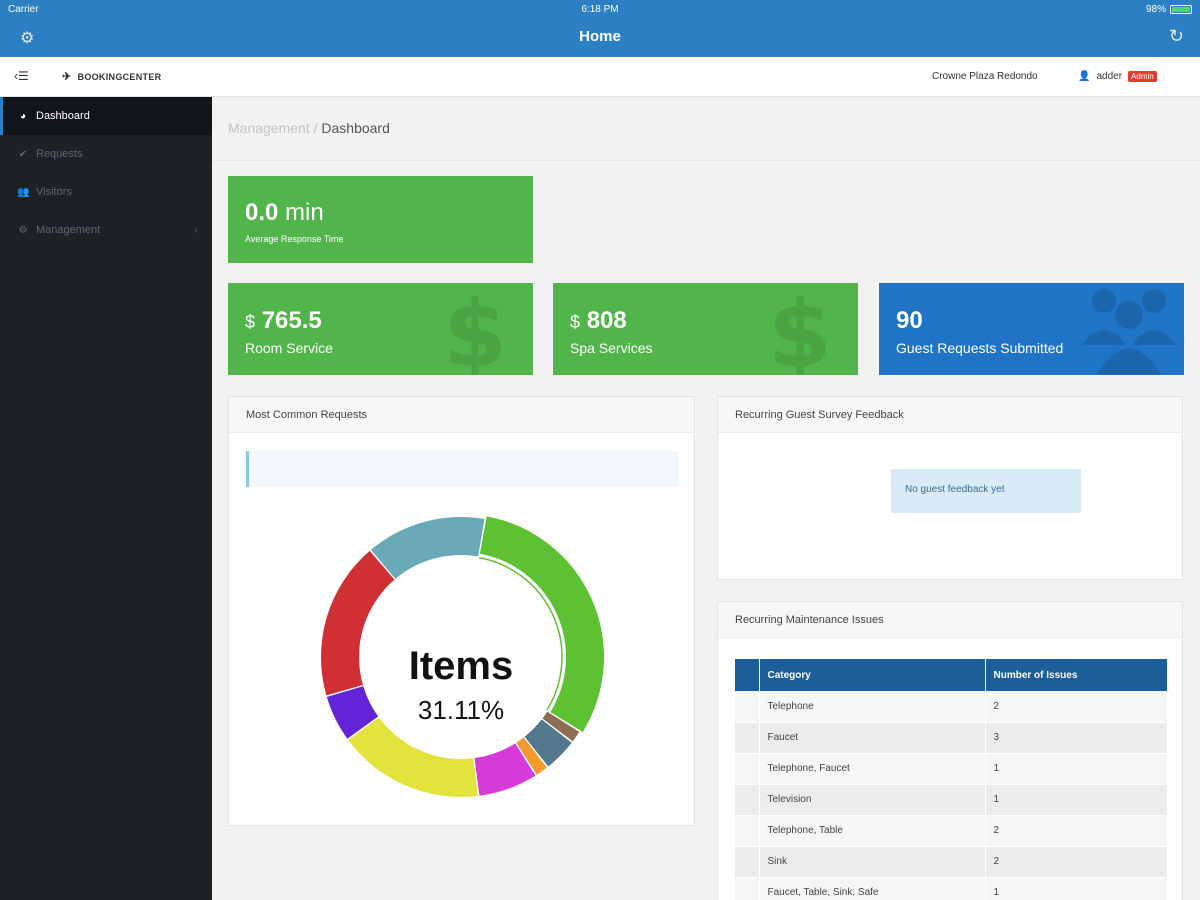  What do you see at coordinates (950, 620) in the screenshot?
I see `panel-title: Recurring Maintenance Issues` at bounding box center [950, 620].